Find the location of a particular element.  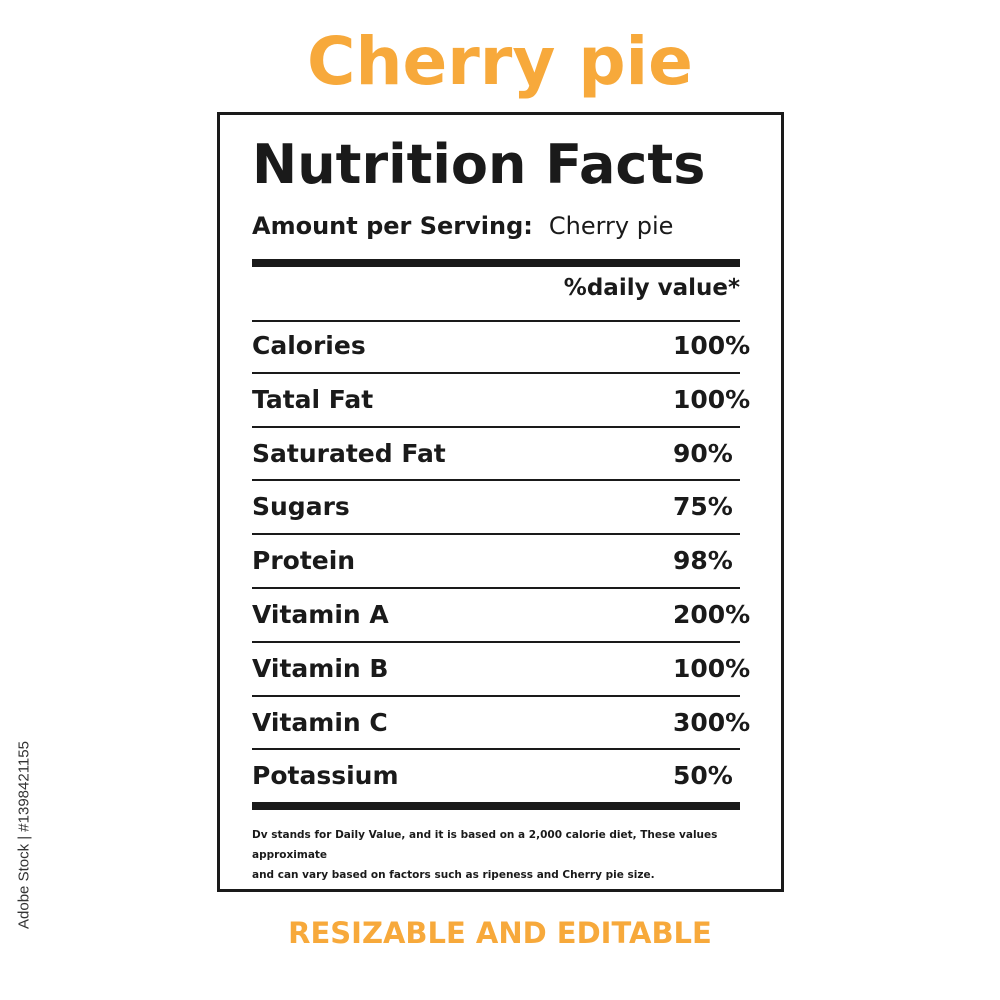

nutrient-name: Vitamin A is located at coordinates (320, 614).